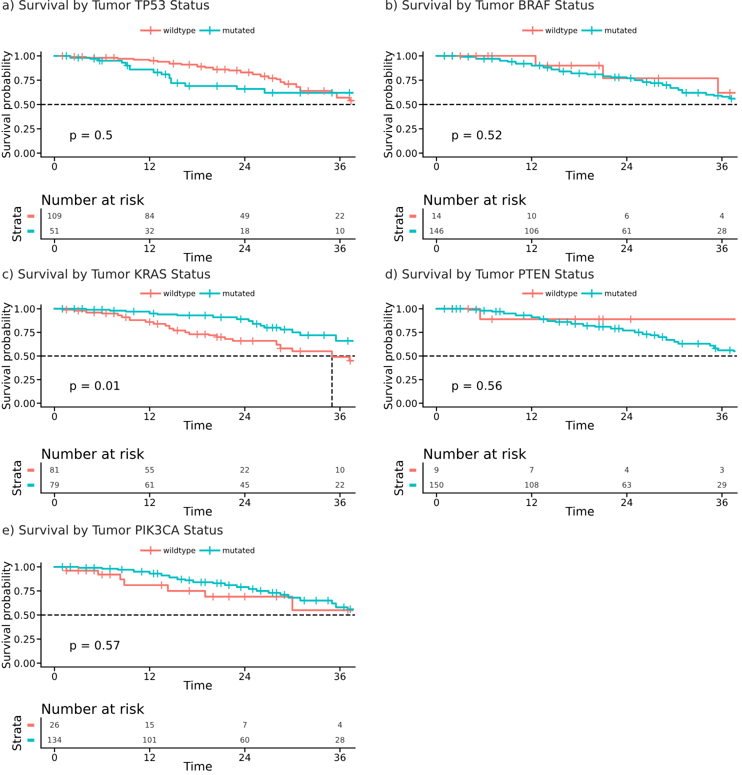 The width and height of the screenshot is (742, 775). Describe the element at coordinates (95, 646) in the screenshot. I see `annotation: p = 0.57` at that location.